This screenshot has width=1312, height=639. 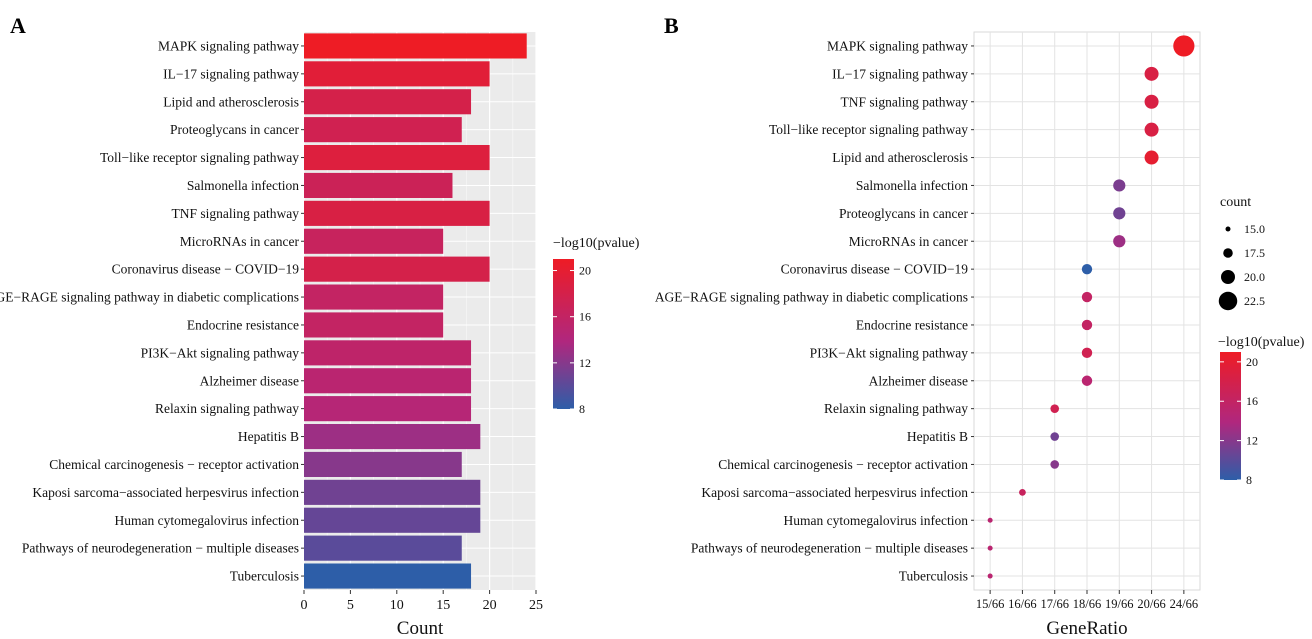 I want to click on color-tick-label: 12, so click(x=1252, y=441).